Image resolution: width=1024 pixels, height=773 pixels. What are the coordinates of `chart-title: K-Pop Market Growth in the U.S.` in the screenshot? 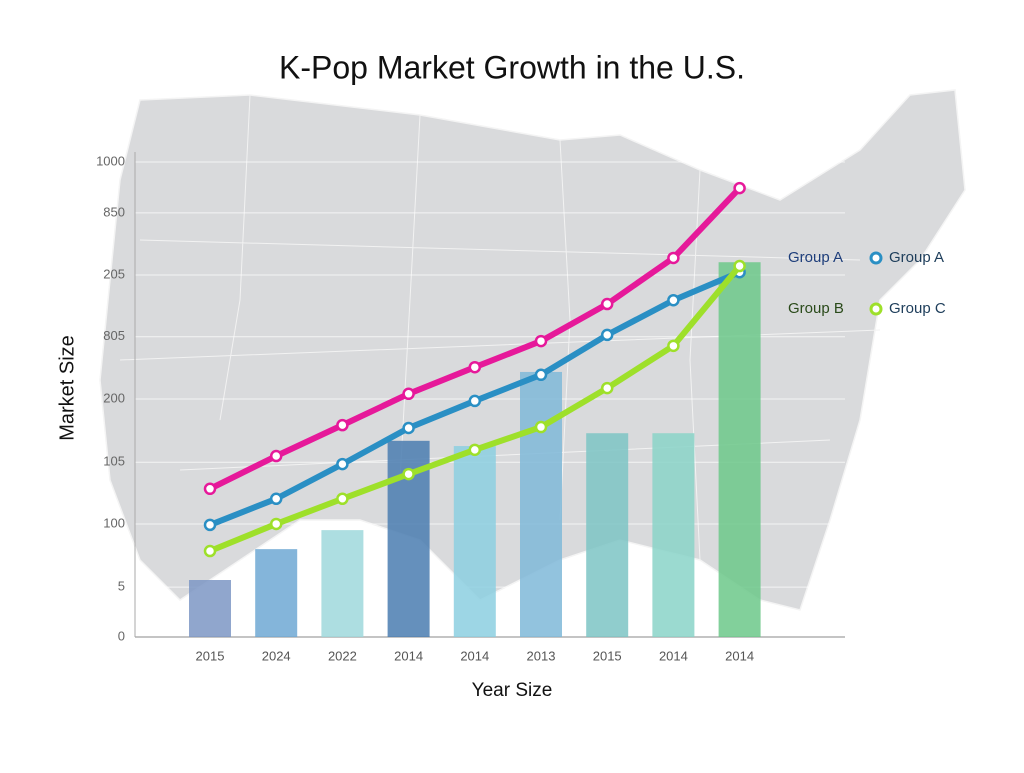 It's located at (512, 67).